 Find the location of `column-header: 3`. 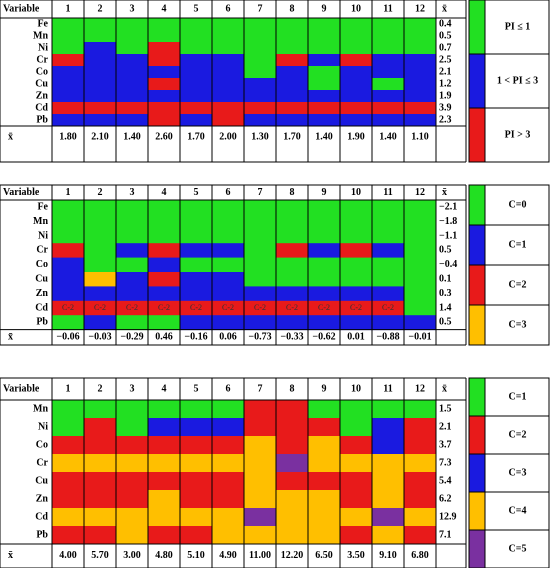

column-header: 3 is located at coordinates (132, 8).